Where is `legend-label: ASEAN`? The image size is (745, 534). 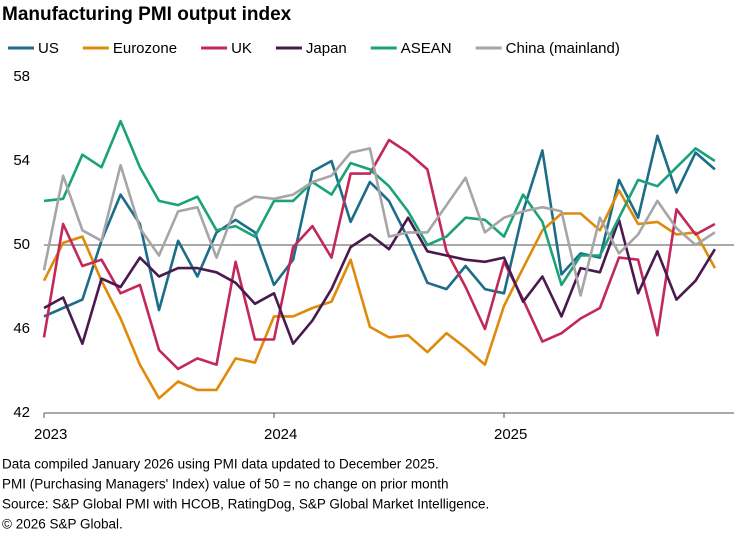 legend-label: ASEAN is located at coordinates (426, 48).